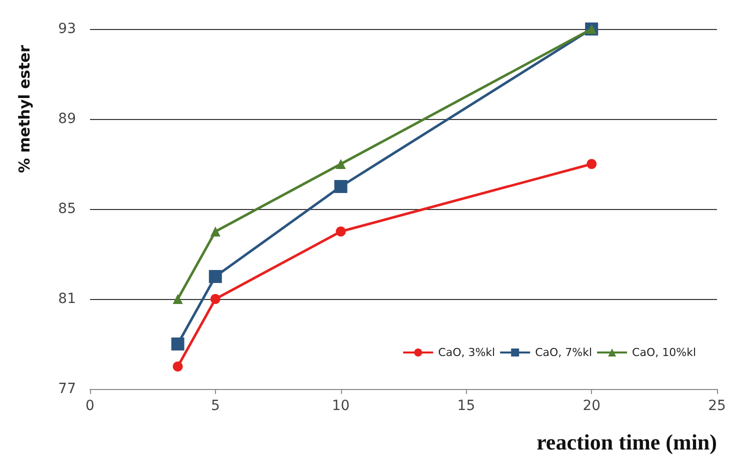  What do you see at coordinates (591, 406) in the screenshot?
I see `x-tick-label: 20` at bounding box center [591, 406].